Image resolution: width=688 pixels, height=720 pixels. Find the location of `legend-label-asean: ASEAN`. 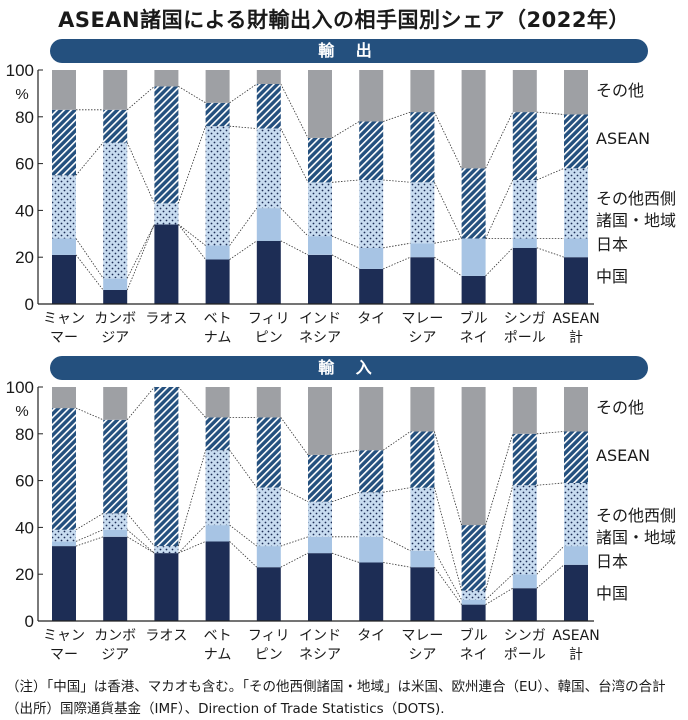

legend-label-asean: ASEAN is located at coordinates (623, 455).